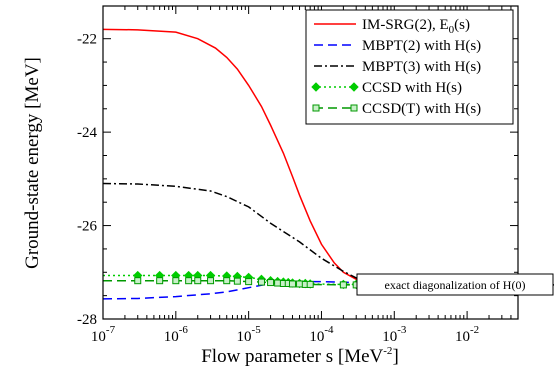 Image resolution: width=558 pixels, height=377 pixels. Describe the element at coordinates (421, 67) in the screenshot. I see `legend-label: MBPT(3) with H(s)` at that location.